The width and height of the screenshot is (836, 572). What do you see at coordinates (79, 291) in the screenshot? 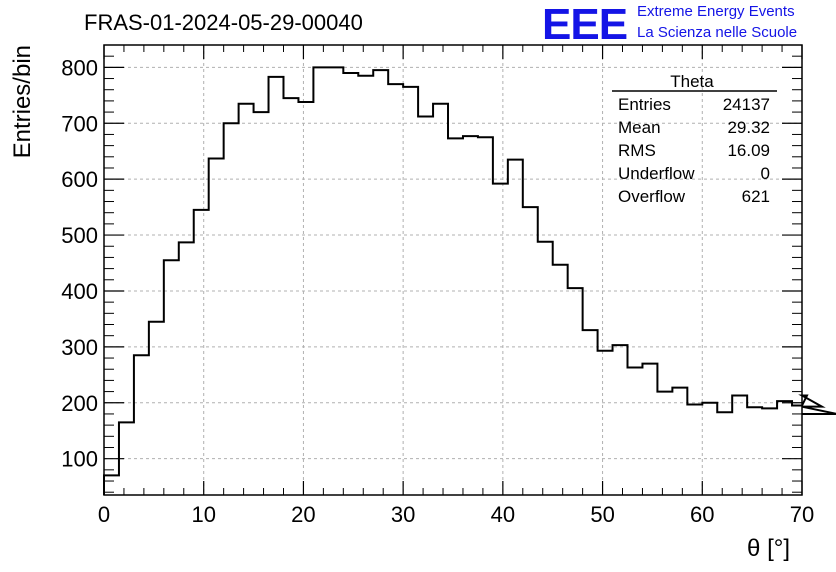
I see `y-tick-label: 400` at bounding box center [79, 291].